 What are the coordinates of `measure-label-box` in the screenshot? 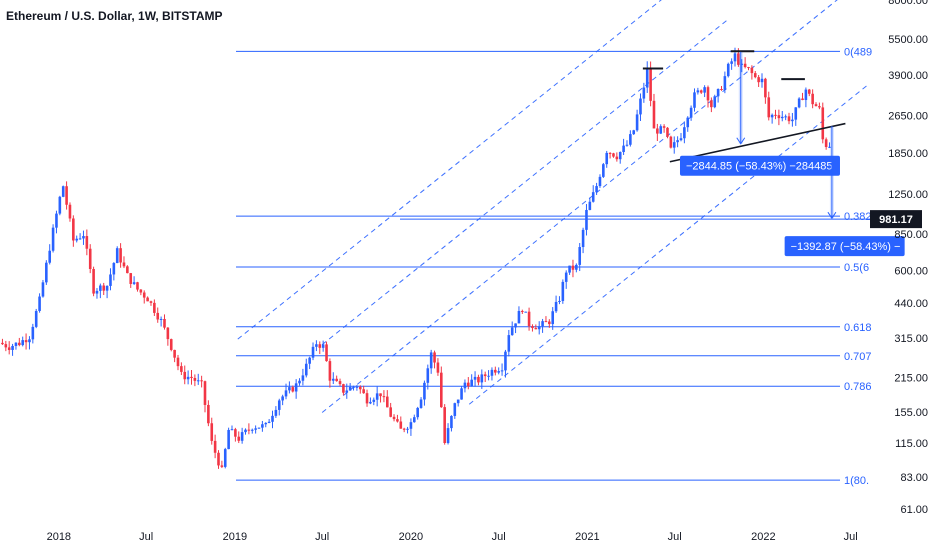 It's located at (759, 165).